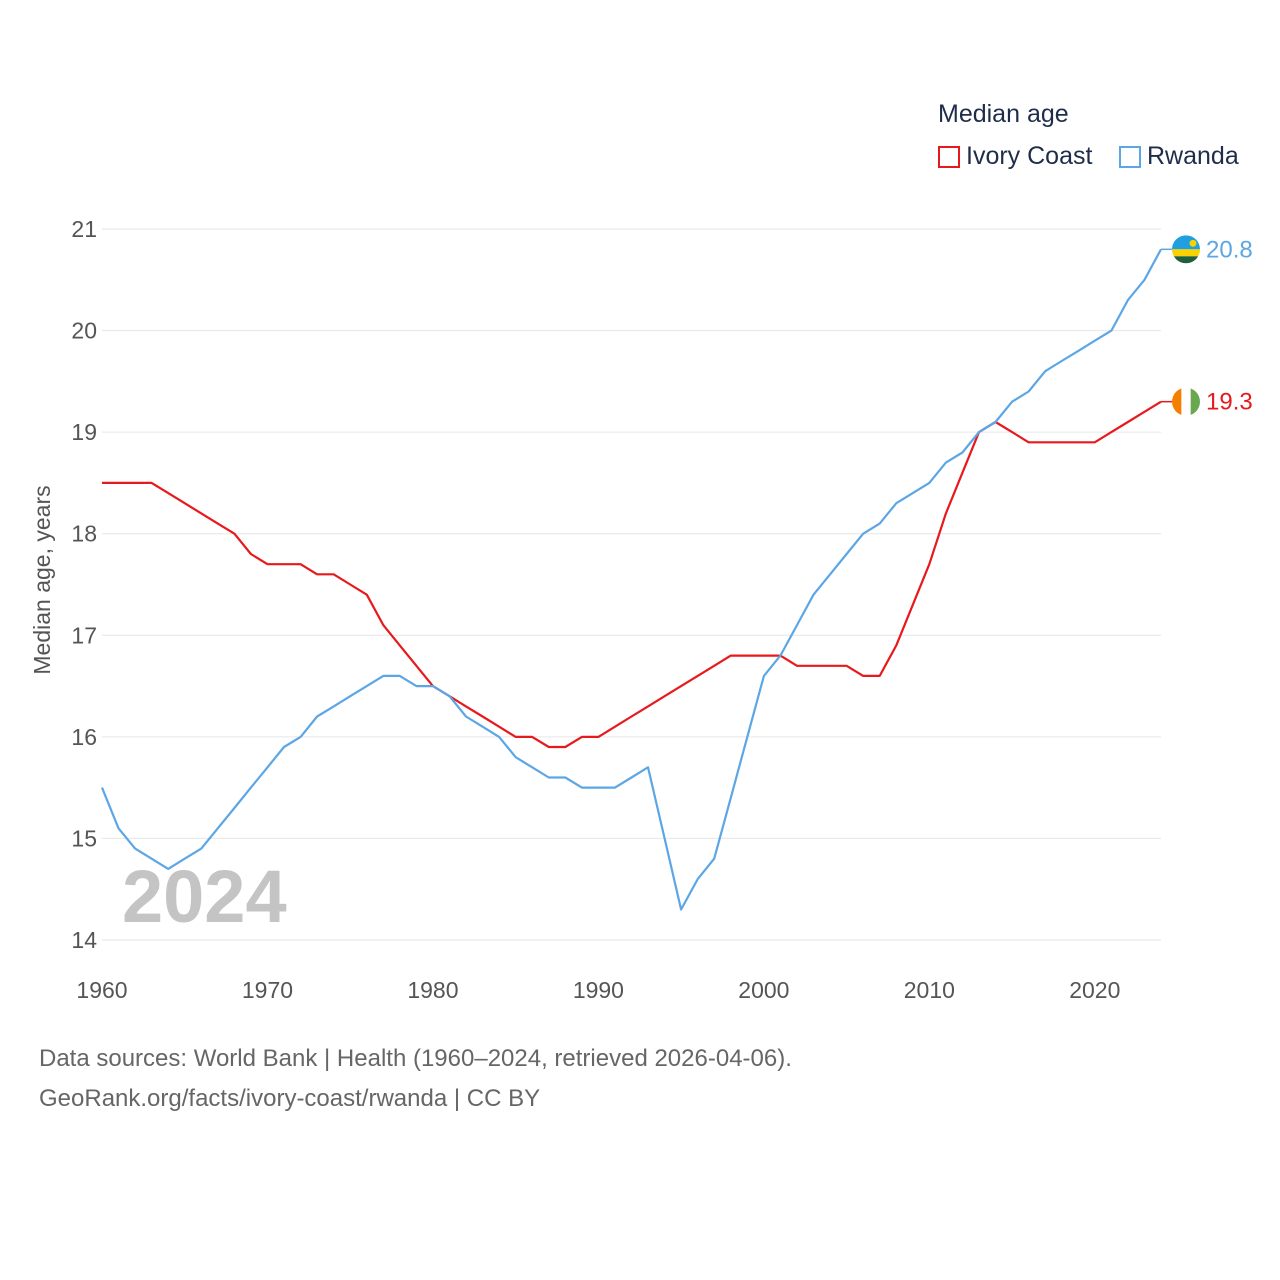 The height and width of the screenshot is (1280, 1280). What do you see at coordinates (267, 990) in the screenshot?
I see `x-tick-label: 1970` at bounding box center [267, 990].